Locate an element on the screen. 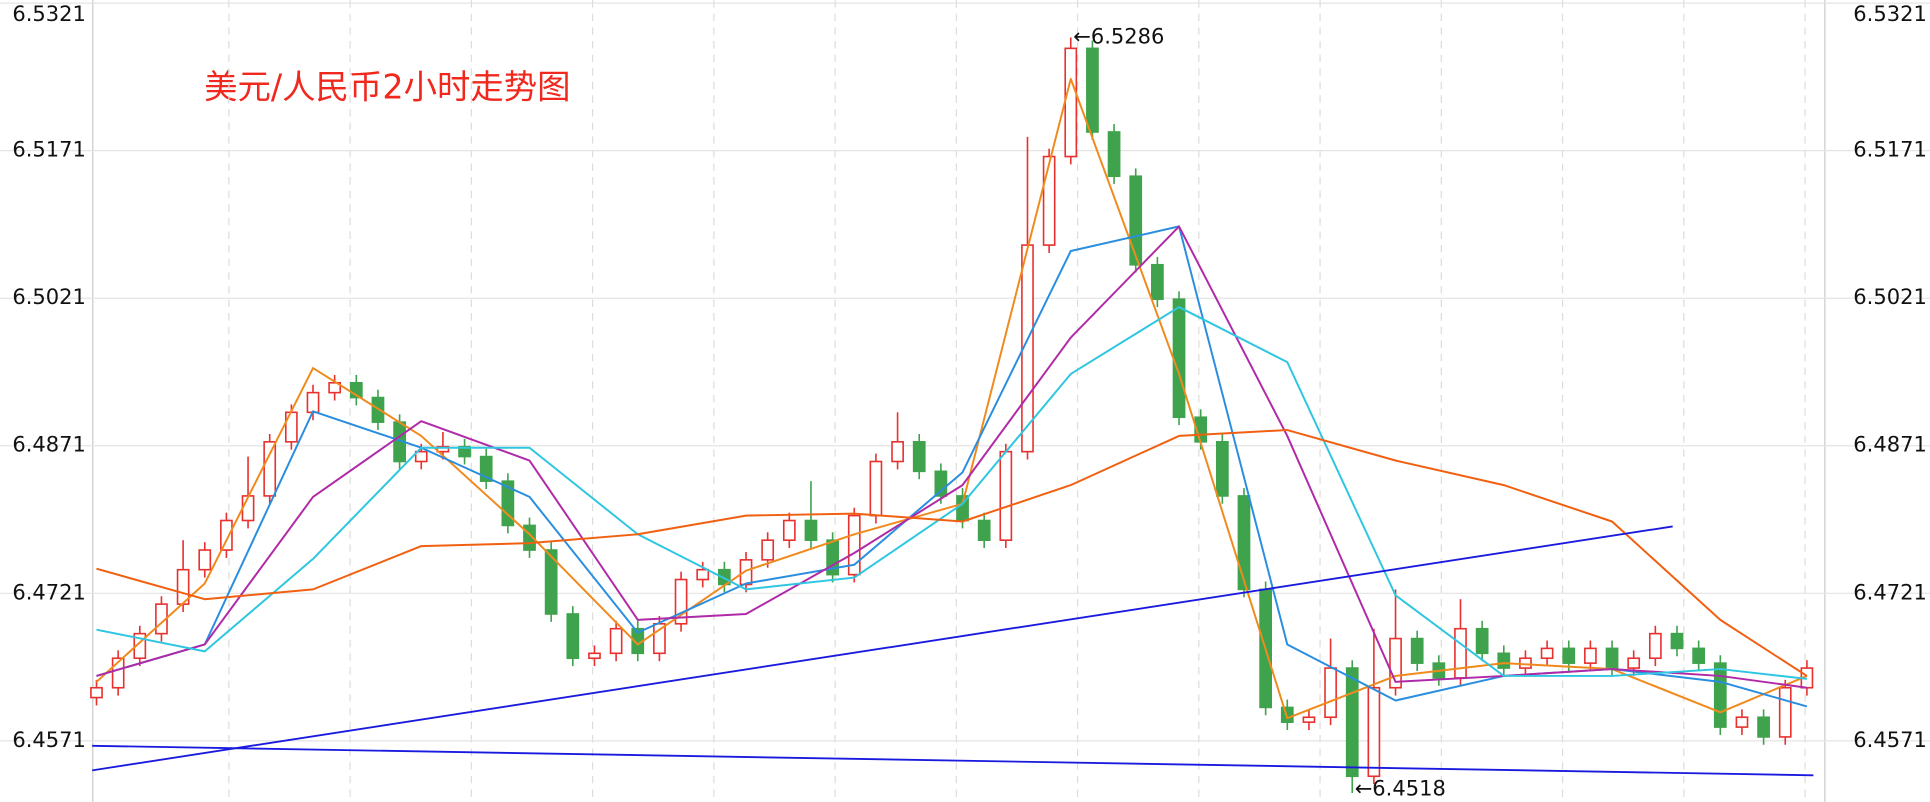 Image resolution: width=1930 pixels, height=802 pixels. y-tick-label: 6.5021 is located at coordinates (49, 296).